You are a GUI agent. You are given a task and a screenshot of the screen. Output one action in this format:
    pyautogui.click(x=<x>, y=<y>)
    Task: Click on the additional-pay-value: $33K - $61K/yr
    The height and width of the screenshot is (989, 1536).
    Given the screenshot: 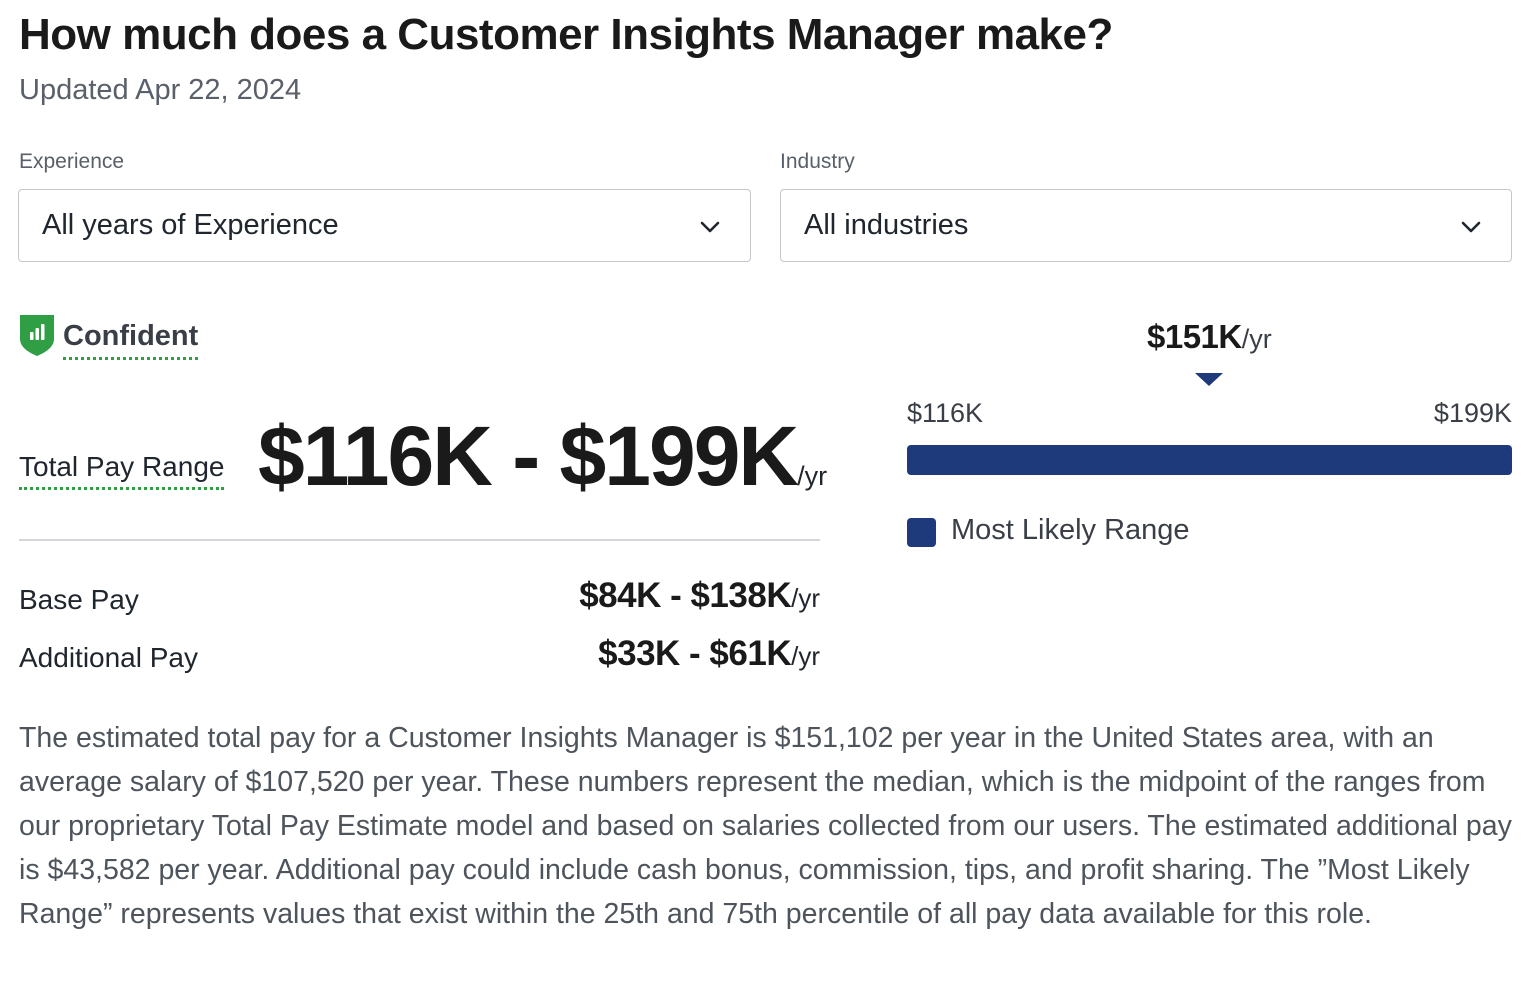 What is the action you would take?
    pyautogui.click(x=709, y=654)
    